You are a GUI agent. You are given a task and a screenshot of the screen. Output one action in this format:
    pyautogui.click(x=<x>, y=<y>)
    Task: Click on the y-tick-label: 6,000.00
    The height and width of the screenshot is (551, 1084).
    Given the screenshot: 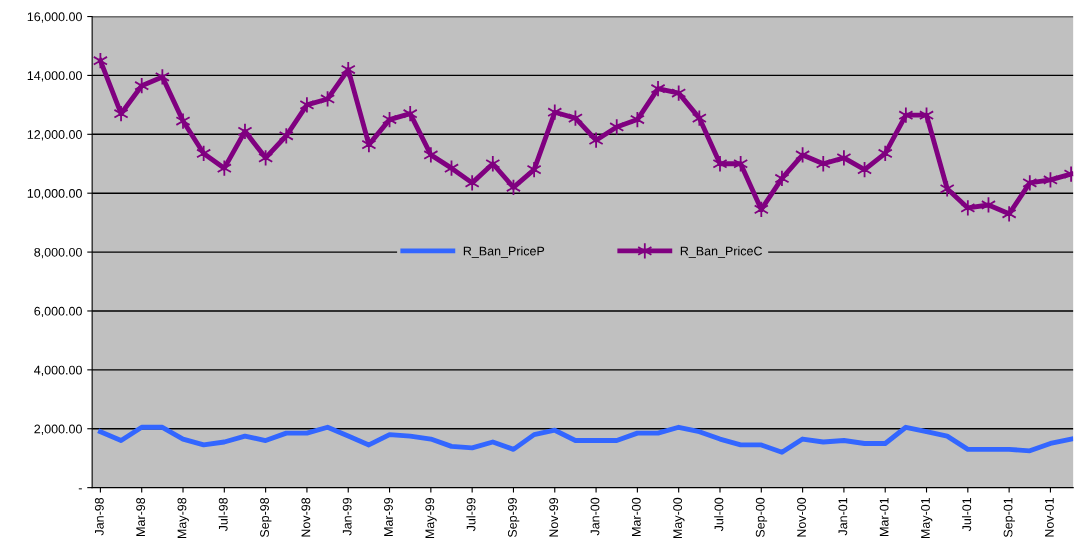 What is the action you would take?
    pyautogui.click(x=58, y=312)
    